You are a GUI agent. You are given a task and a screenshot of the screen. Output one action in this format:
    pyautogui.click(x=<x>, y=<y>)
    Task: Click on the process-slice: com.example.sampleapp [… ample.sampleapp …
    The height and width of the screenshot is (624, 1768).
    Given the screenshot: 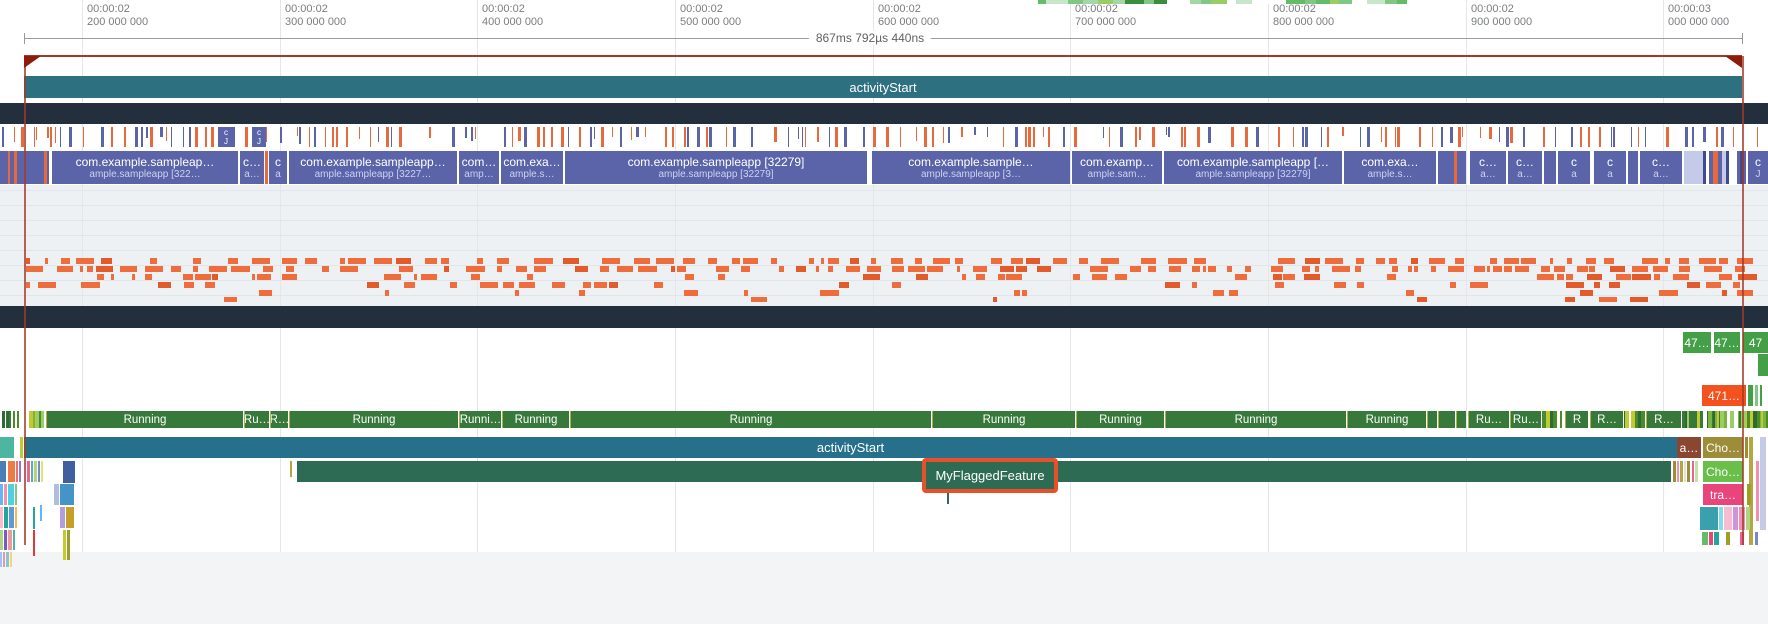 What is the action you would take?
    pyautogui.click(x=1253, y=167)
    